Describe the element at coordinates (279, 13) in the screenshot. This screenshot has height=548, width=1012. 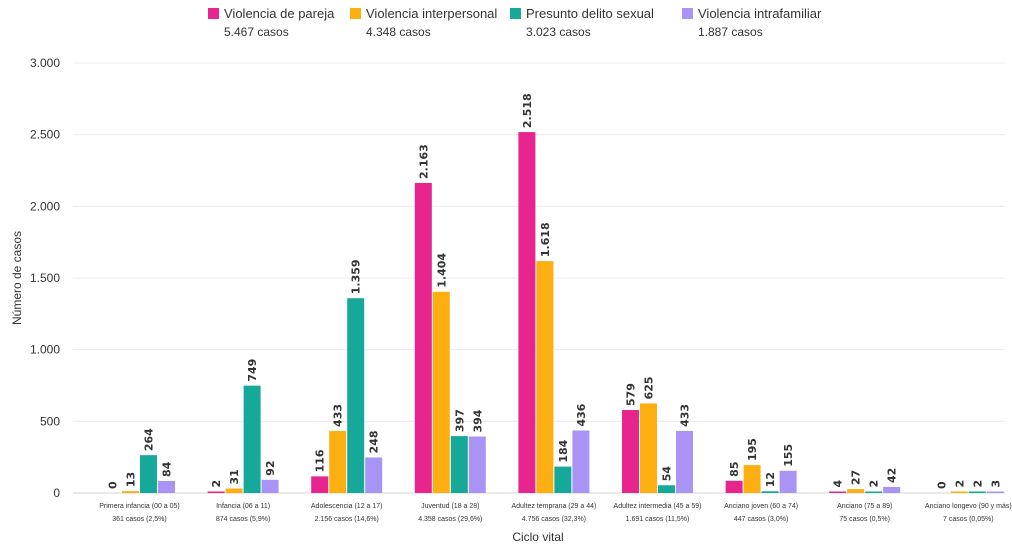
I see `legend-series-name: Violencia de pareja` at that location.